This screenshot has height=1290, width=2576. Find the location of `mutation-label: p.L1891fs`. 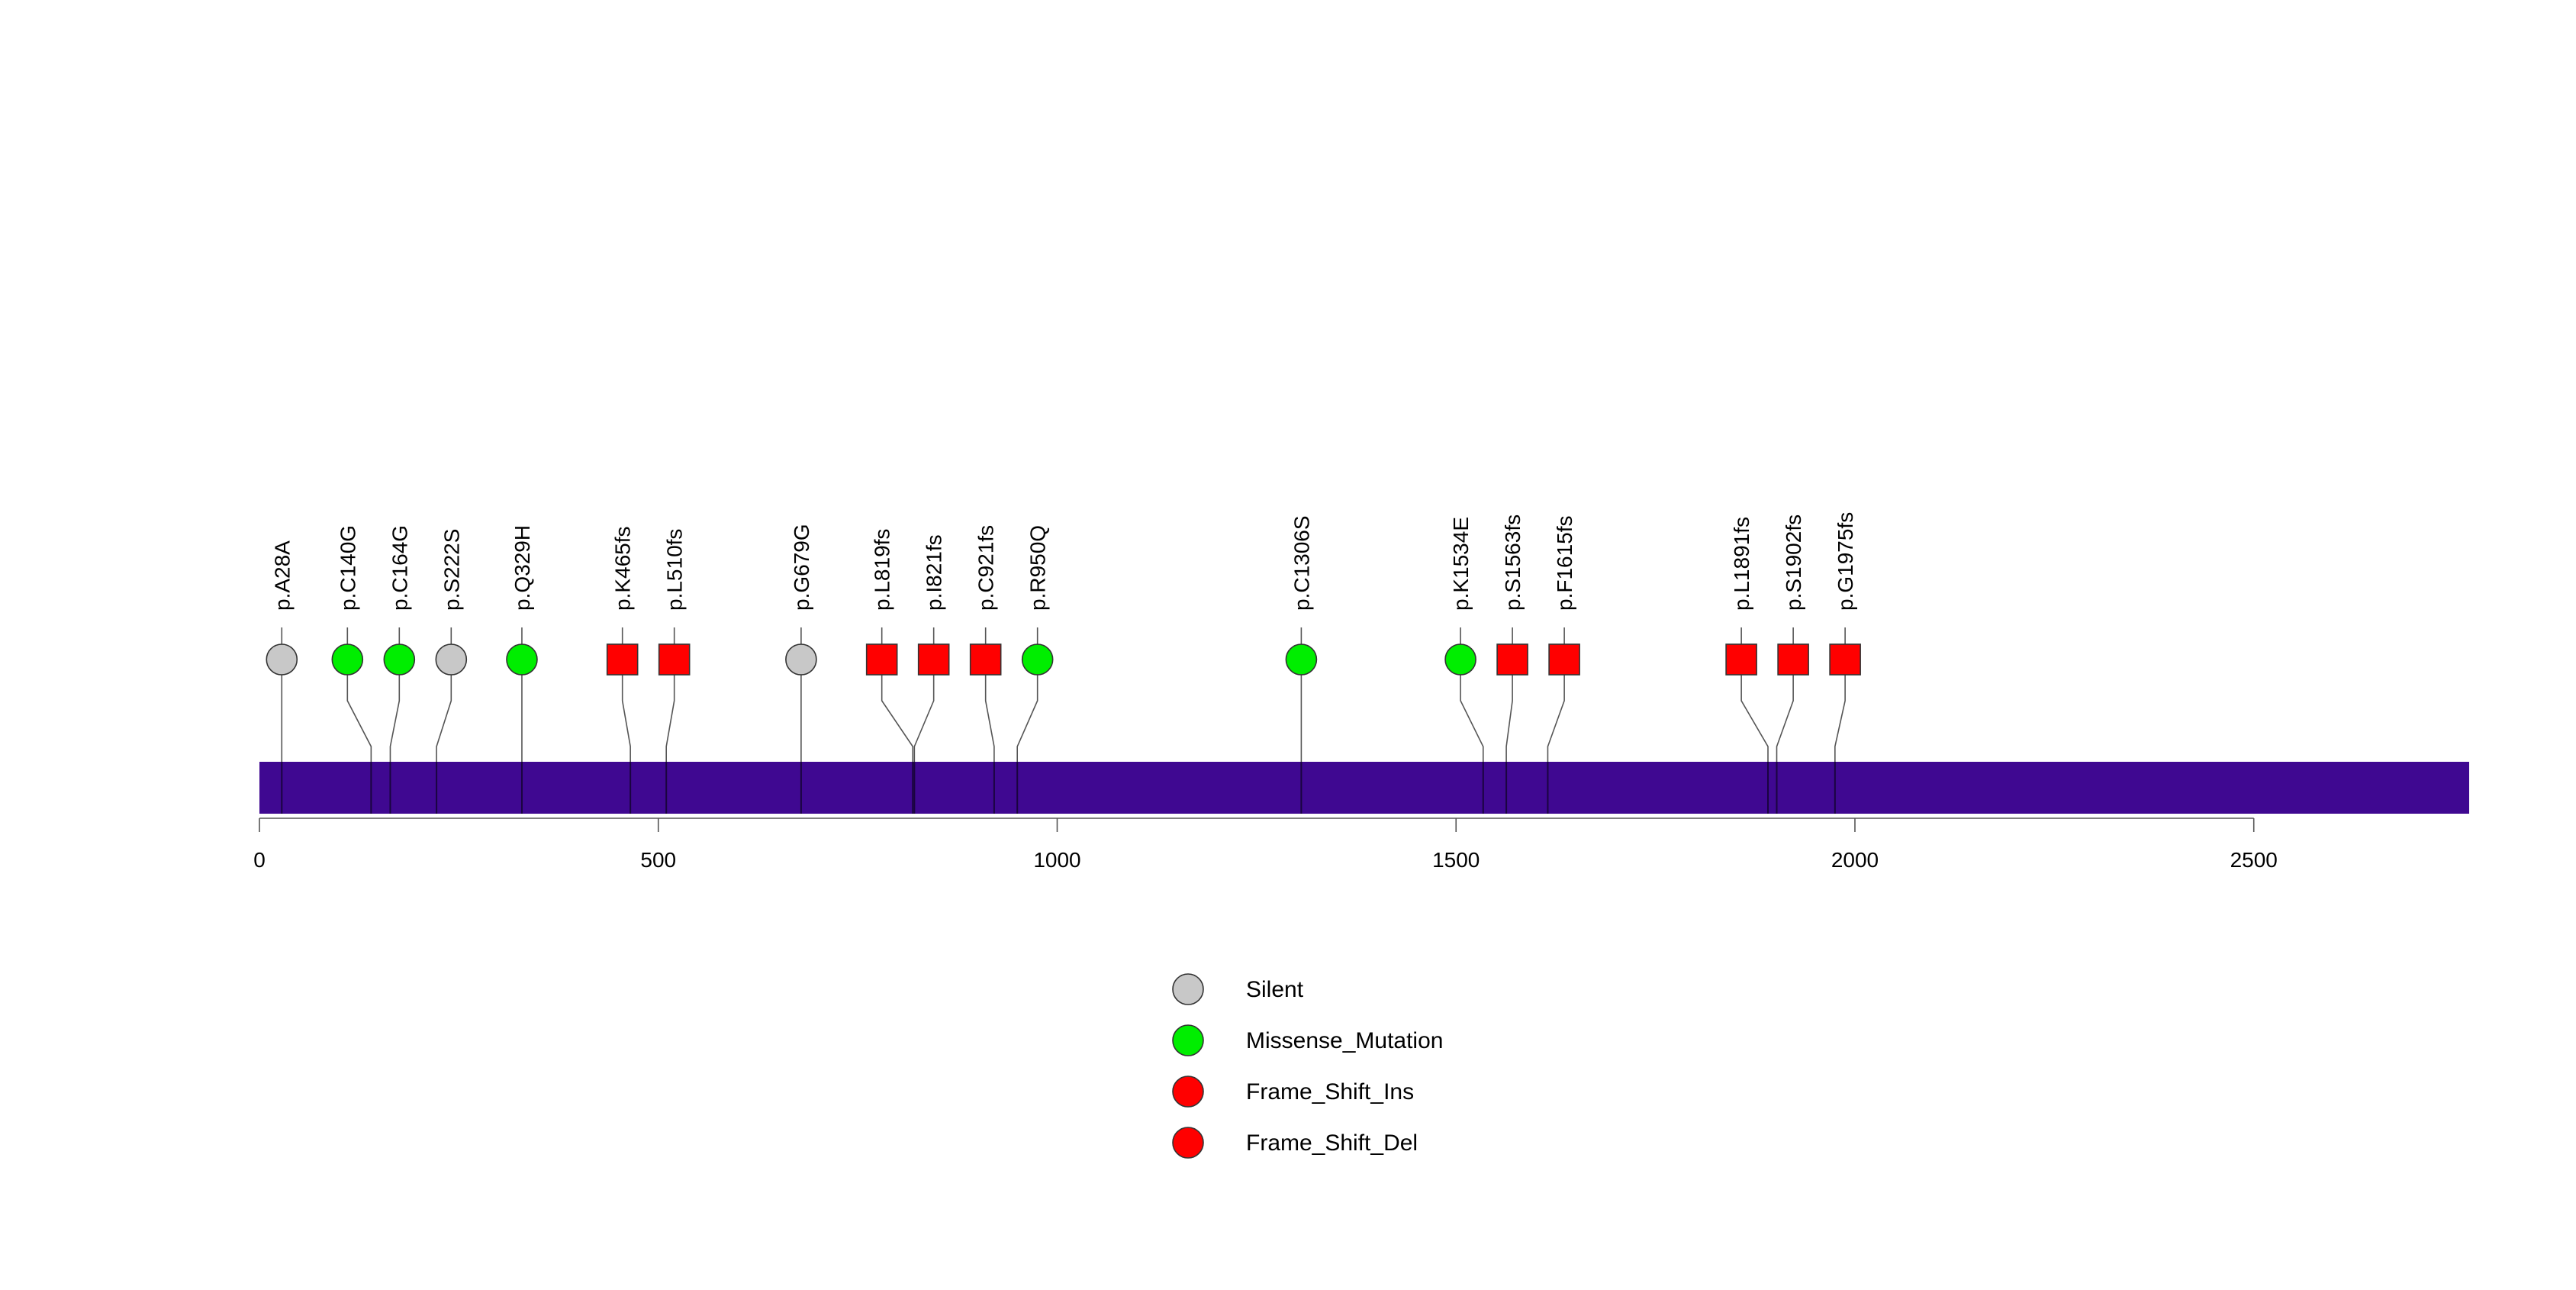

mutation-label: p.L1891fs is located at coordinates (1741, 564).